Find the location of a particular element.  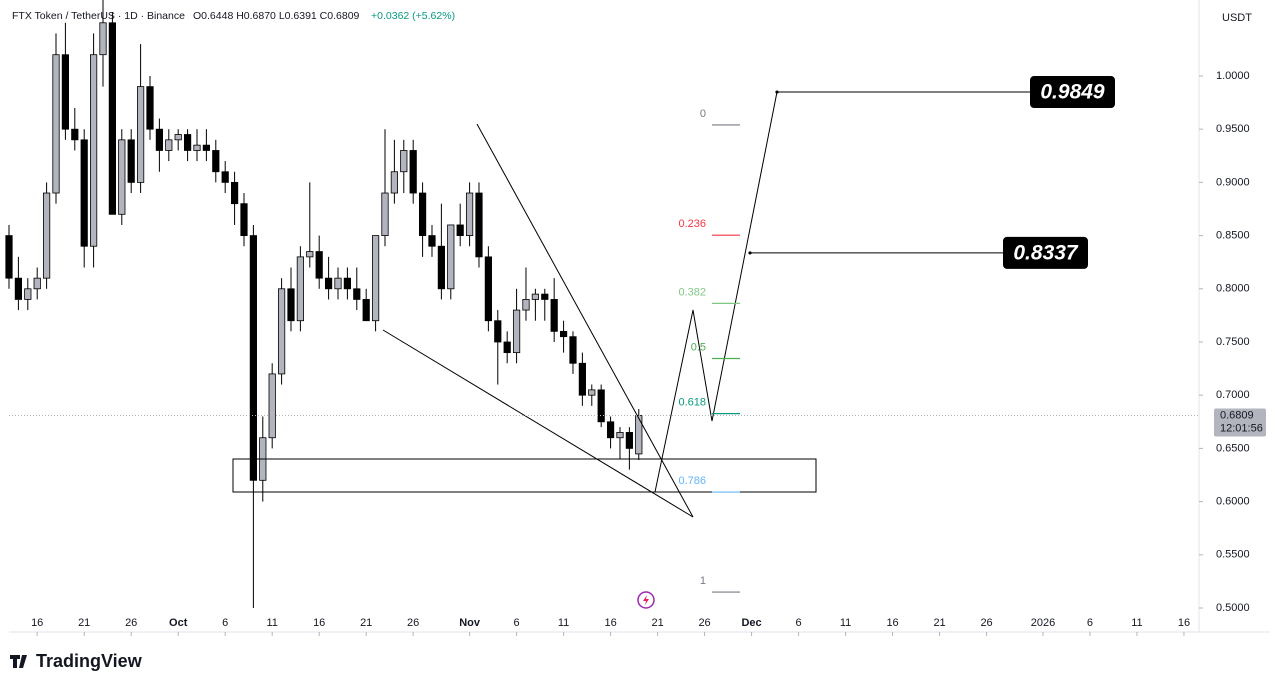

fib-label: 0.382 is located at coordinates (692, 292).